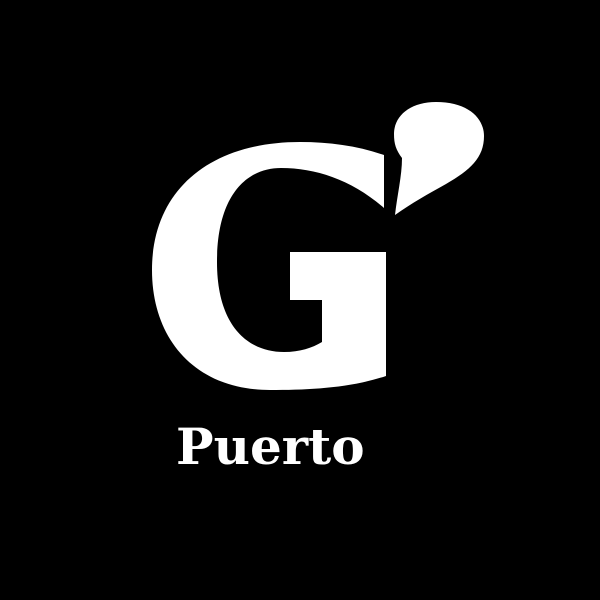 The height and width of the screenshot is (600, 600). What do you see at coordinates (439, 158) in the screenshot?
I see `logo-drop-accent` at bounding box center [439, 158].